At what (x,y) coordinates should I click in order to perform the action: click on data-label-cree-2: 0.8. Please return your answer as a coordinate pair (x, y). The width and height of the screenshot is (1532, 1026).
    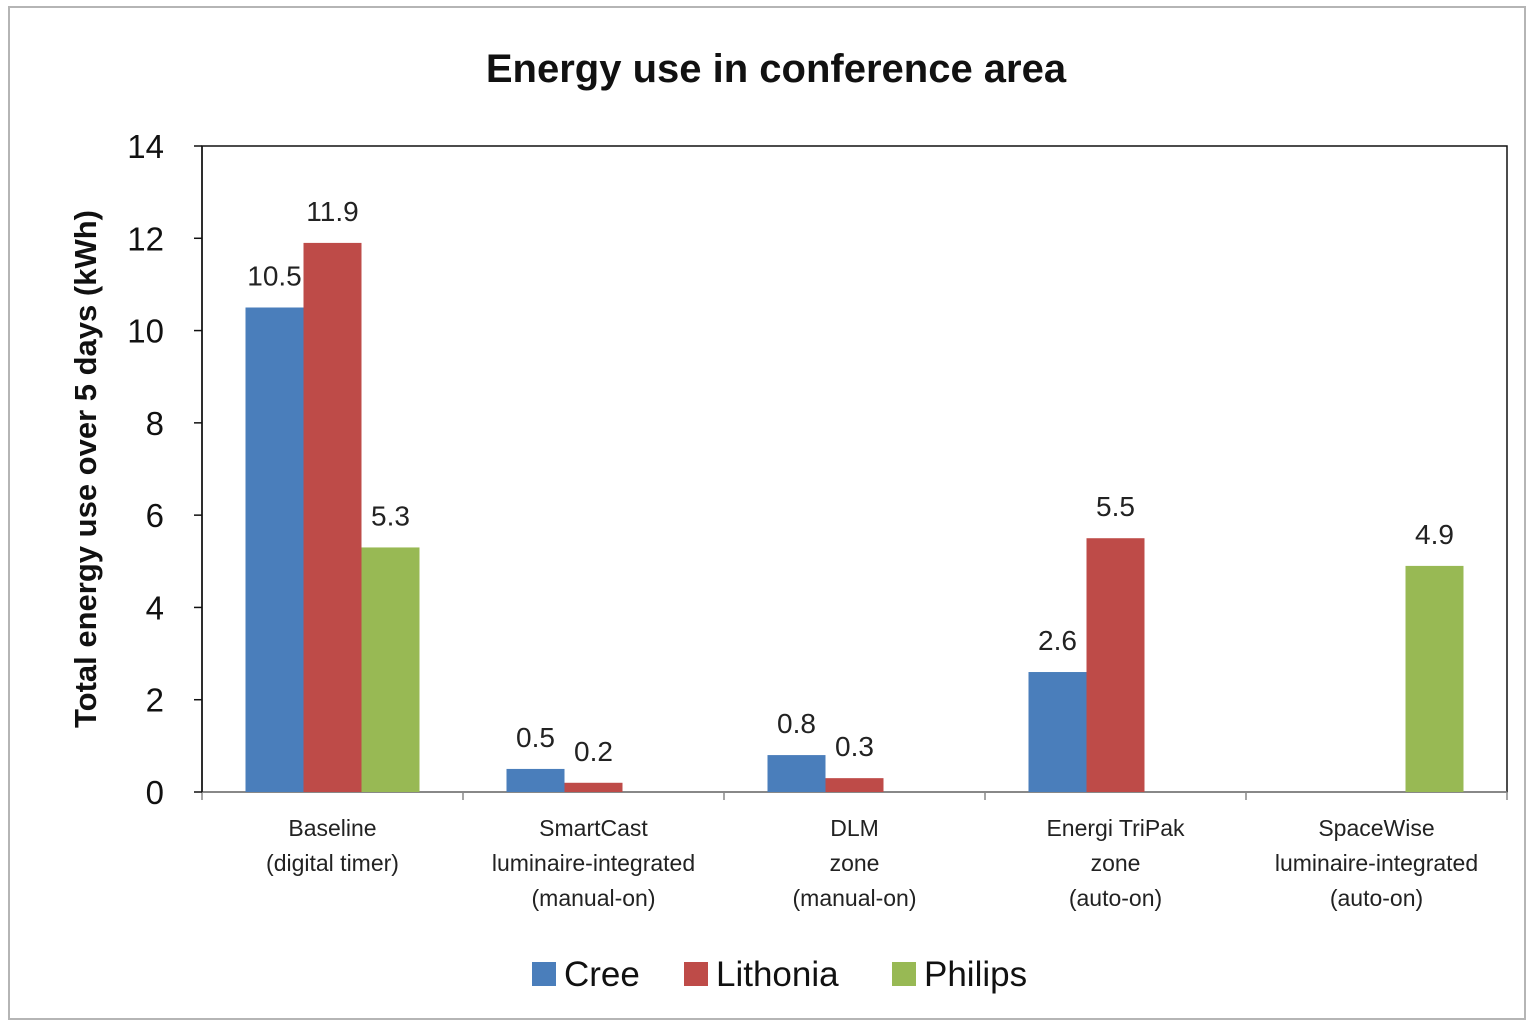
    Looking at the image, I should click on (796, 723).